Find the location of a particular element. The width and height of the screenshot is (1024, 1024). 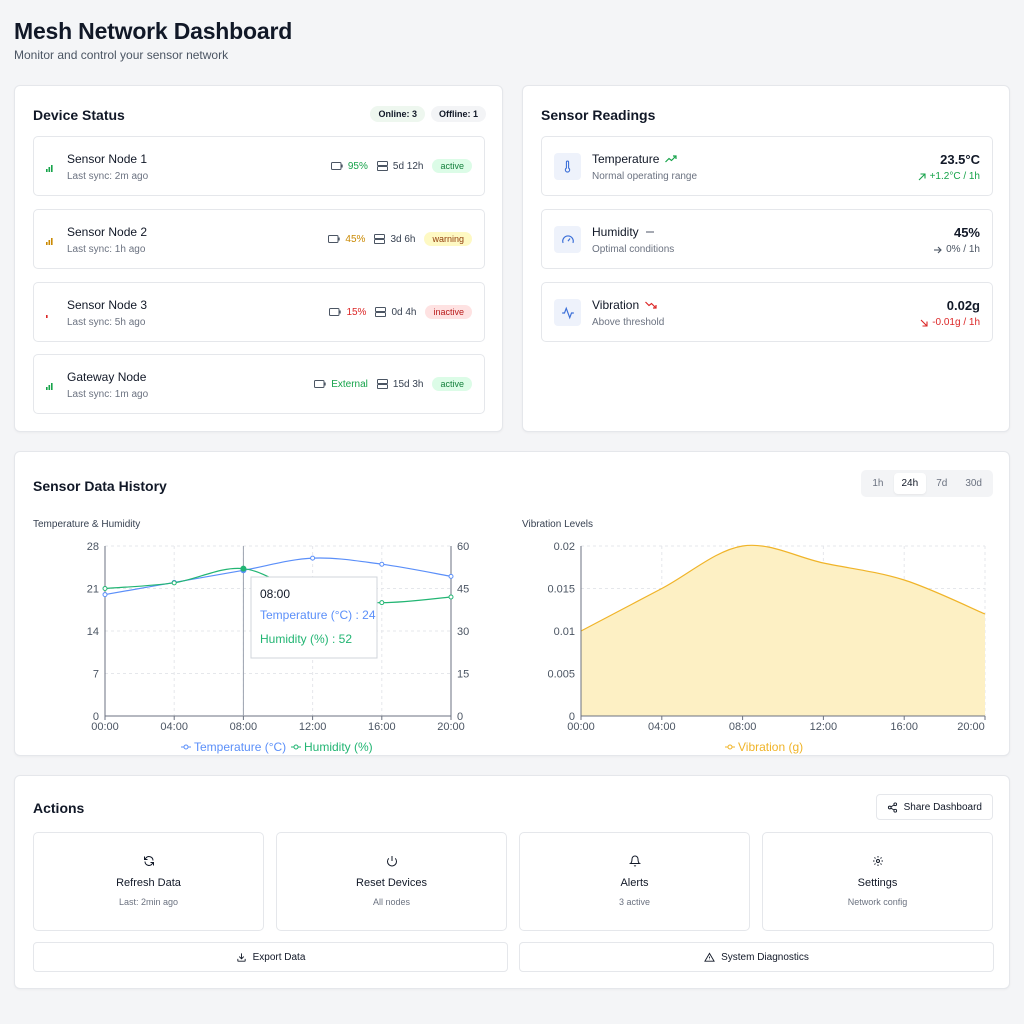

x-tick-label: 12:00 is located at coordinates (824, 727).